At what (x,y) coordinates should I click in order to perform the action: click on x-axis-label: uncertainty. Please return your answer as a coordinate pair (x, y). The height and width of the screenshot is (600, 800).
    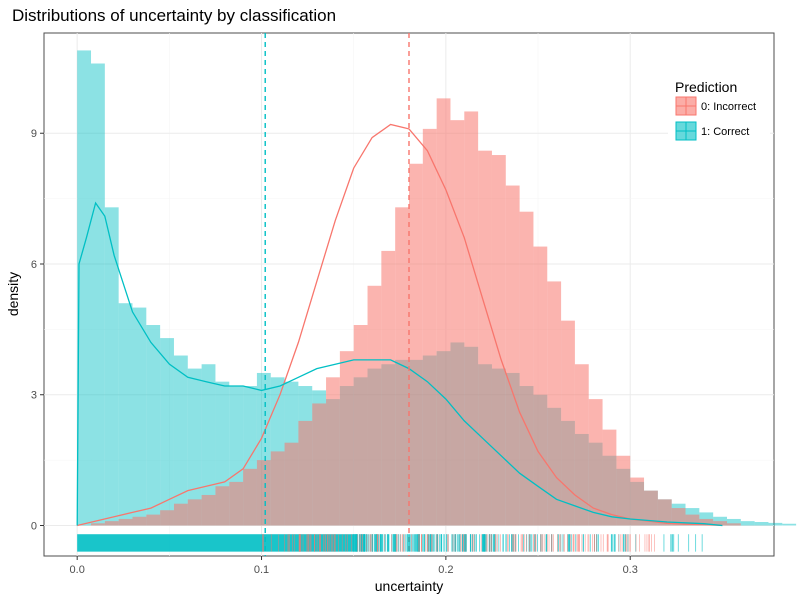
    Looking at the image, I should click on (409, 586).